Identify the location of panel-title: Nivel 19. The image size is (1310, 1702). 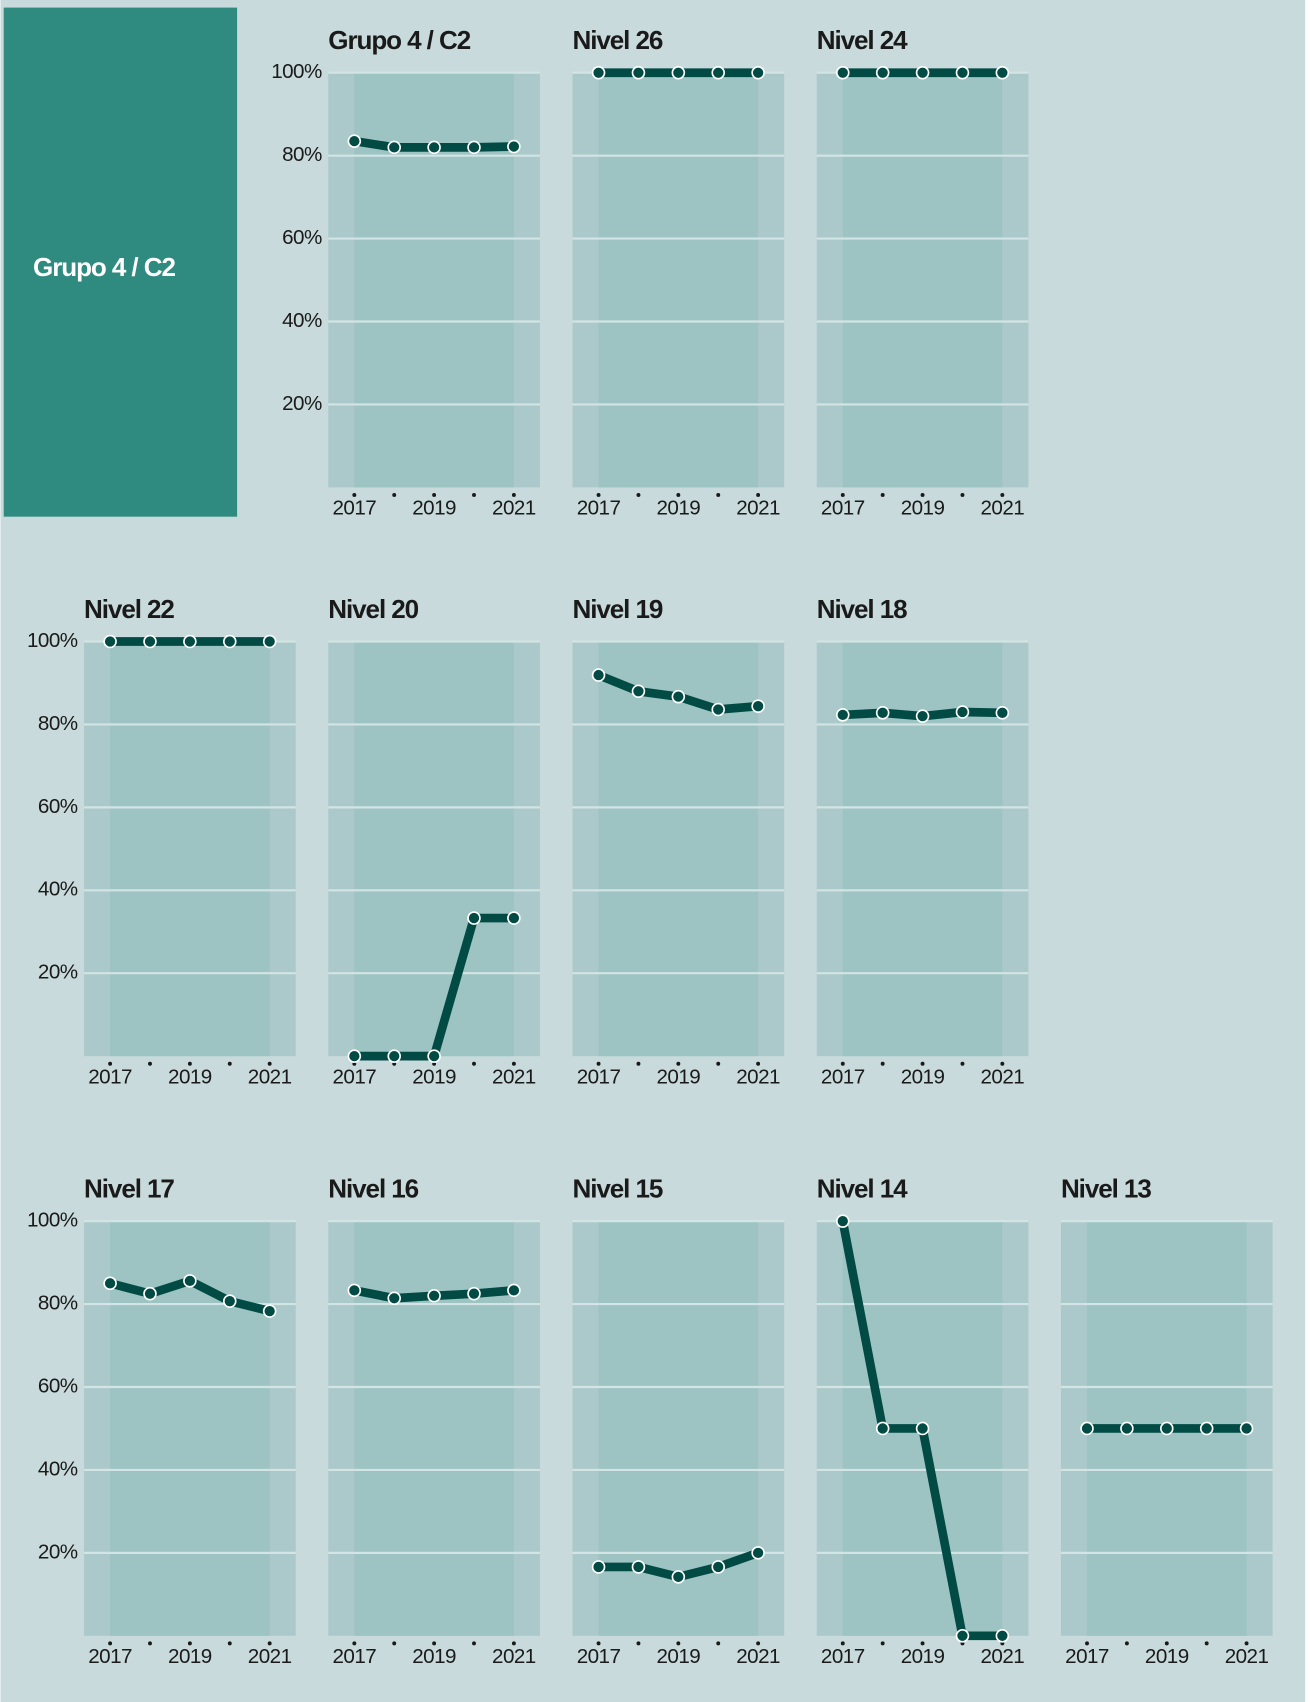
(618, 609).